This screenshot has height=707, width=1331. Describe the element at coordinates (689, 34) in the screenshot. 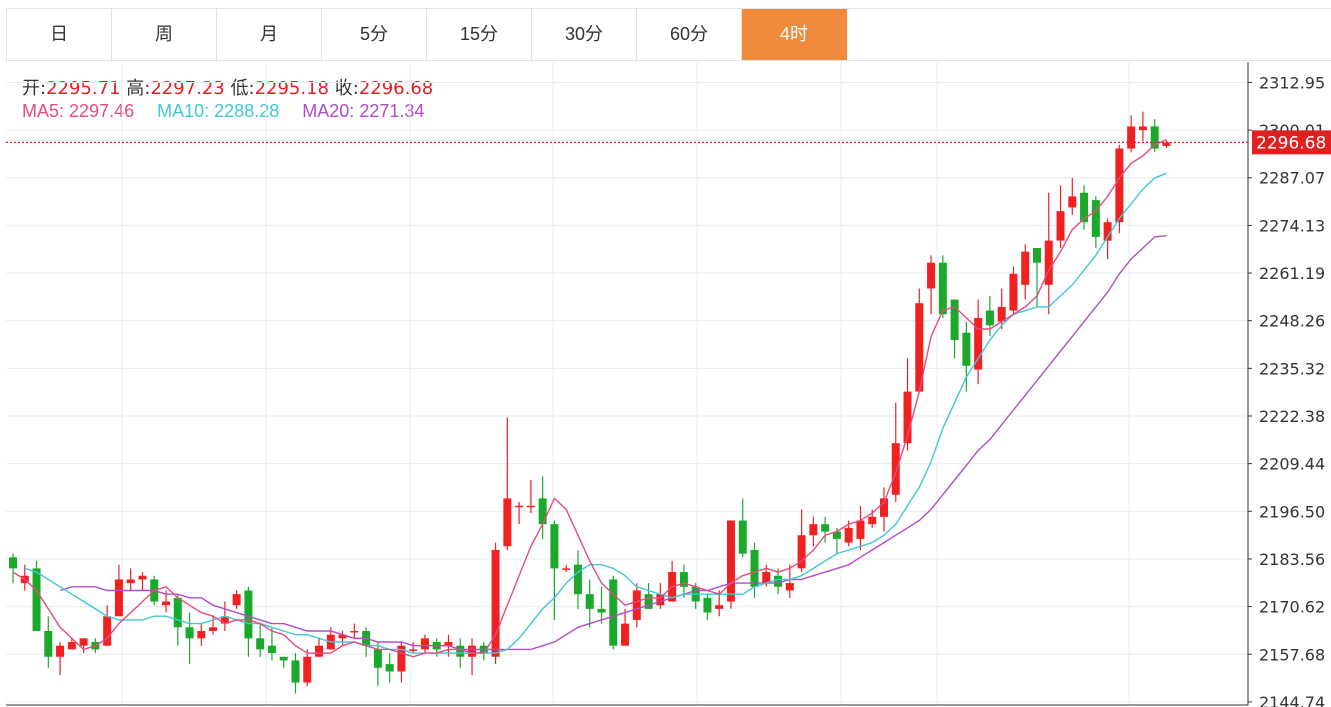

I see `tab-6: 60分` at that location.